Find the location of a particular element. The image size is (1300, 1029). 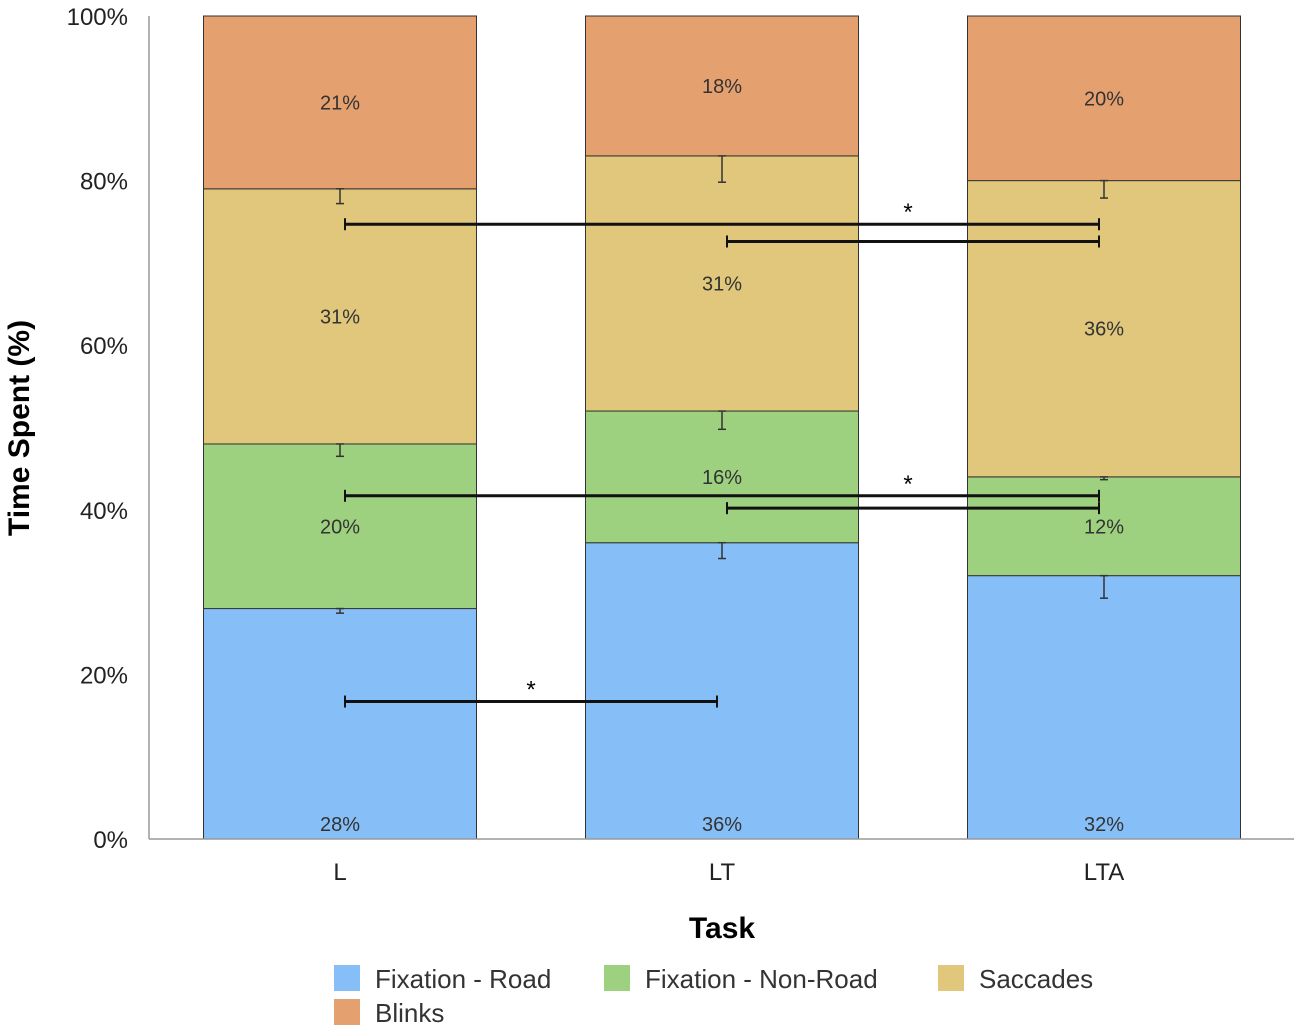

legend-label: Blinks is located at coordinates (409, 1013).